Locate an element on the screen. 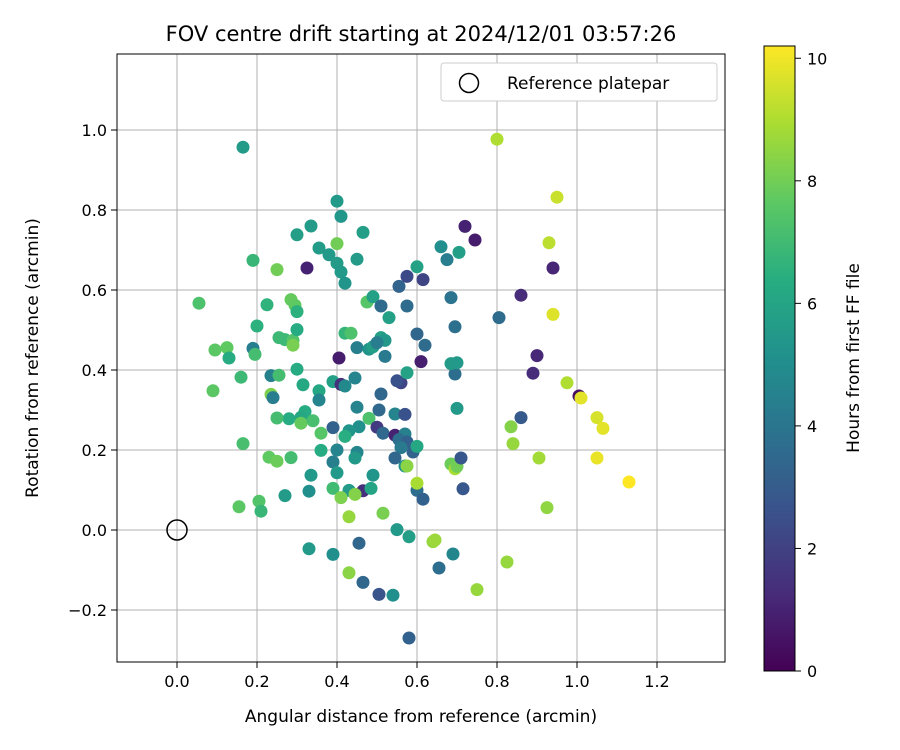  colorbar-tick-label: 4 is located at coordinates (812, 426).